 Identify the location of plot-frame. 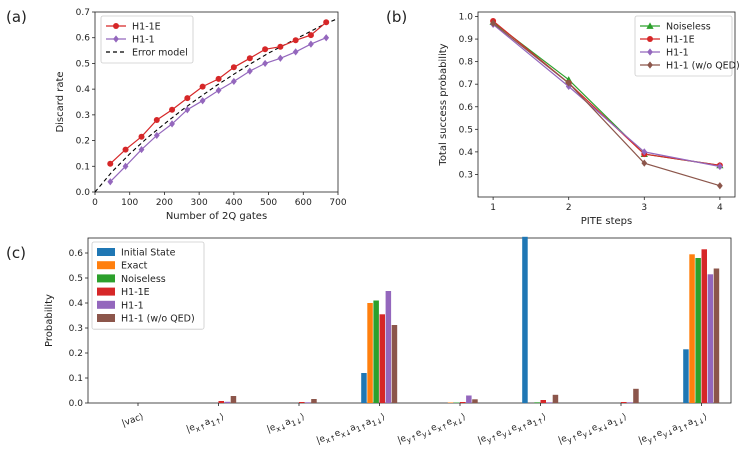
(216, 102).